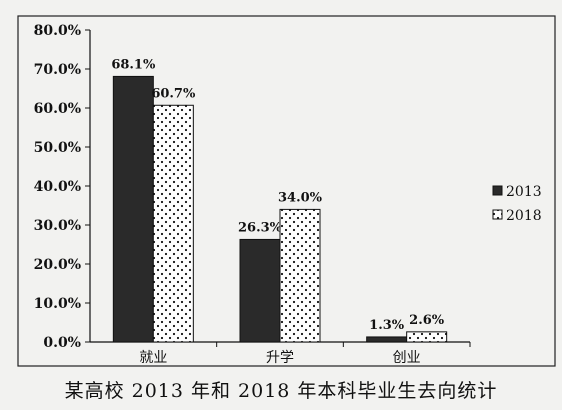 The image size is (562, 410). I want to click on legend-label-2018: 2018, so click(524, 216).